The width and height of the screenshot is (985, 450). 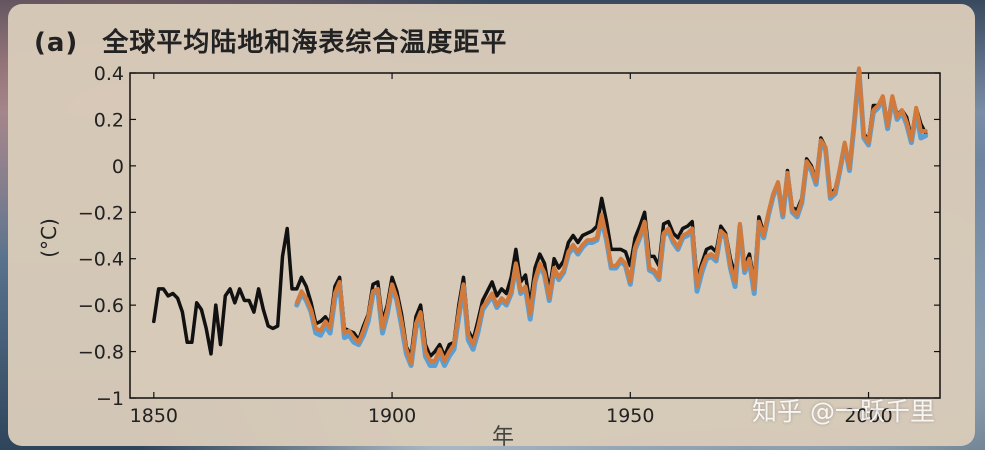 I want to click on title-text: 全球平均陆地和海表综合温度距平, so click(x=305, y=43).